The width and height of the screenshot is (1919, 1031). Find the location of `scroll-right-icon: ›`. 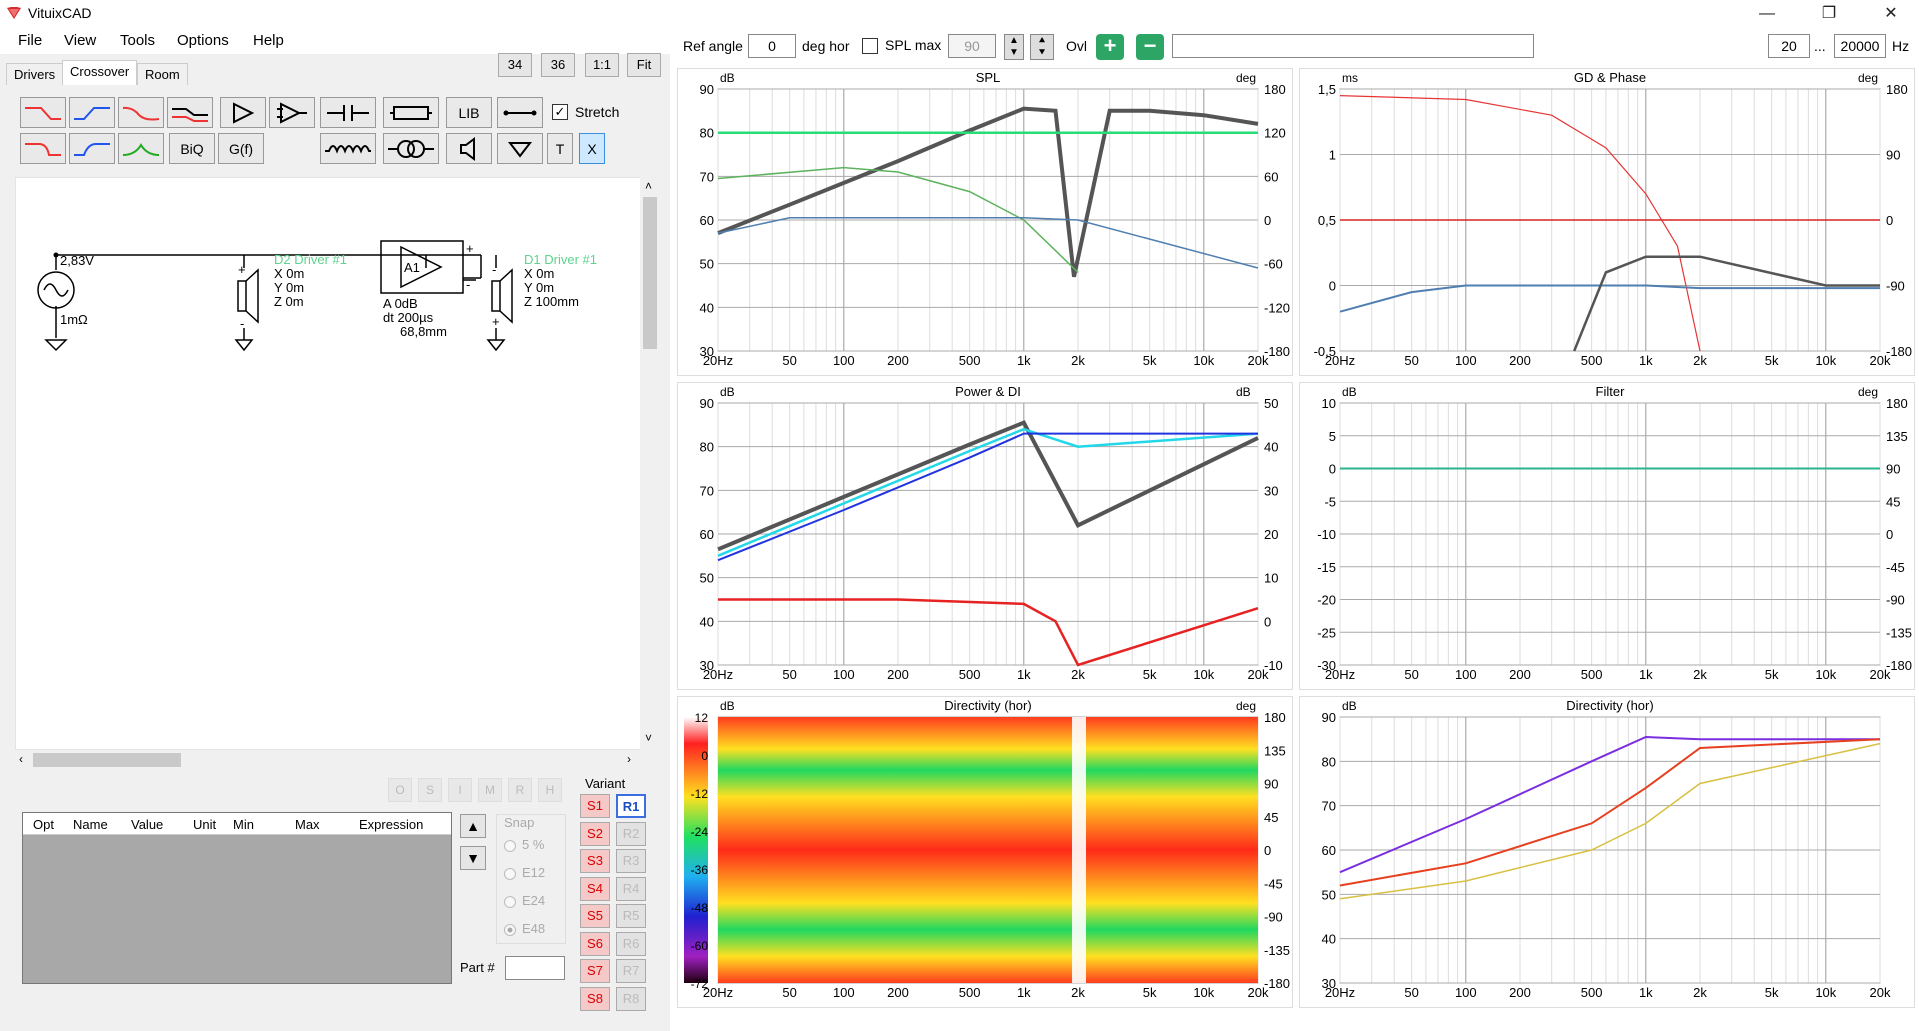

scroll-right-icon: › is located at coordinates (629, 759).